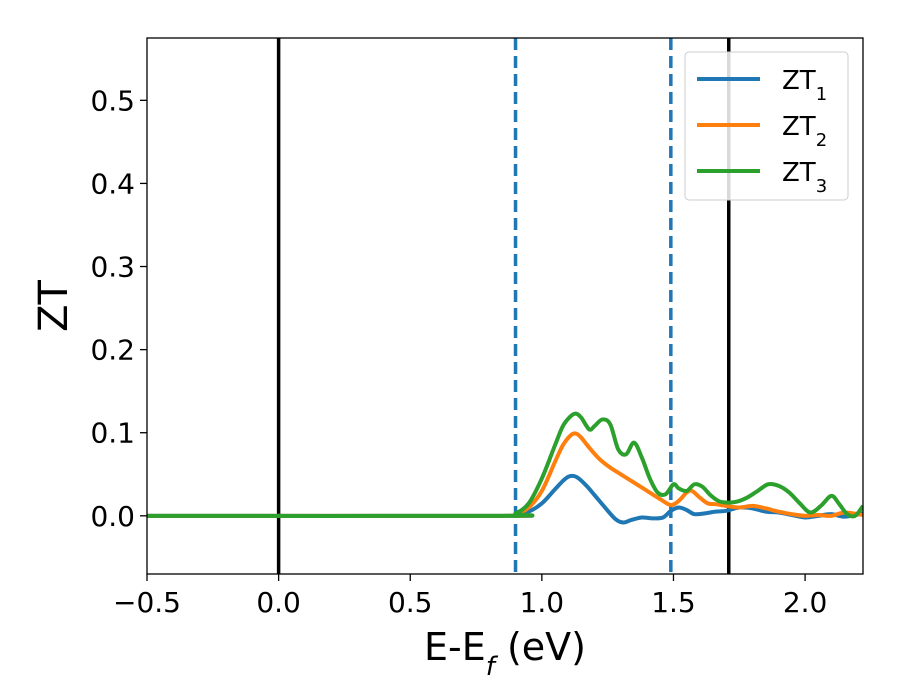 This screenshot has width=900, height=700. Describe the element at coordinates (540, 647) in the screenshot. I see `x-axis-title-unit: (eV)` at that location.